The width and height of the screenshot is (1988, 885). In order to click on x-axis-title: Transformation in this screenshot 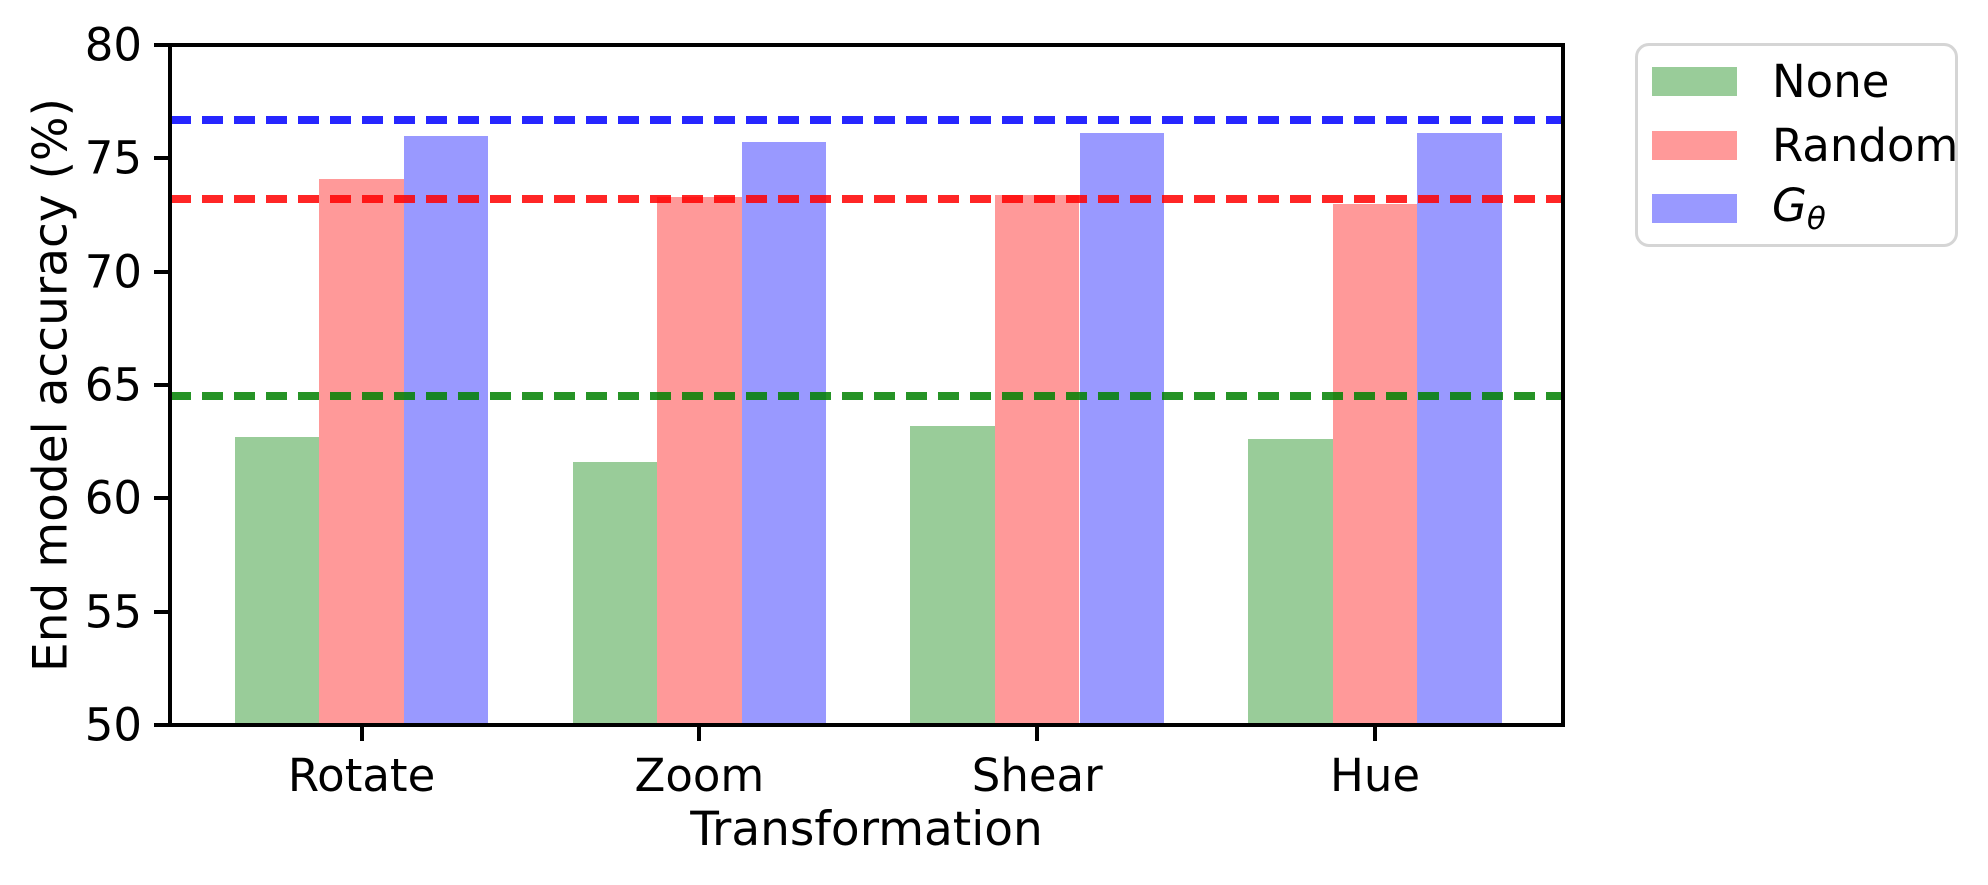, I will do `click(866, 829)`.